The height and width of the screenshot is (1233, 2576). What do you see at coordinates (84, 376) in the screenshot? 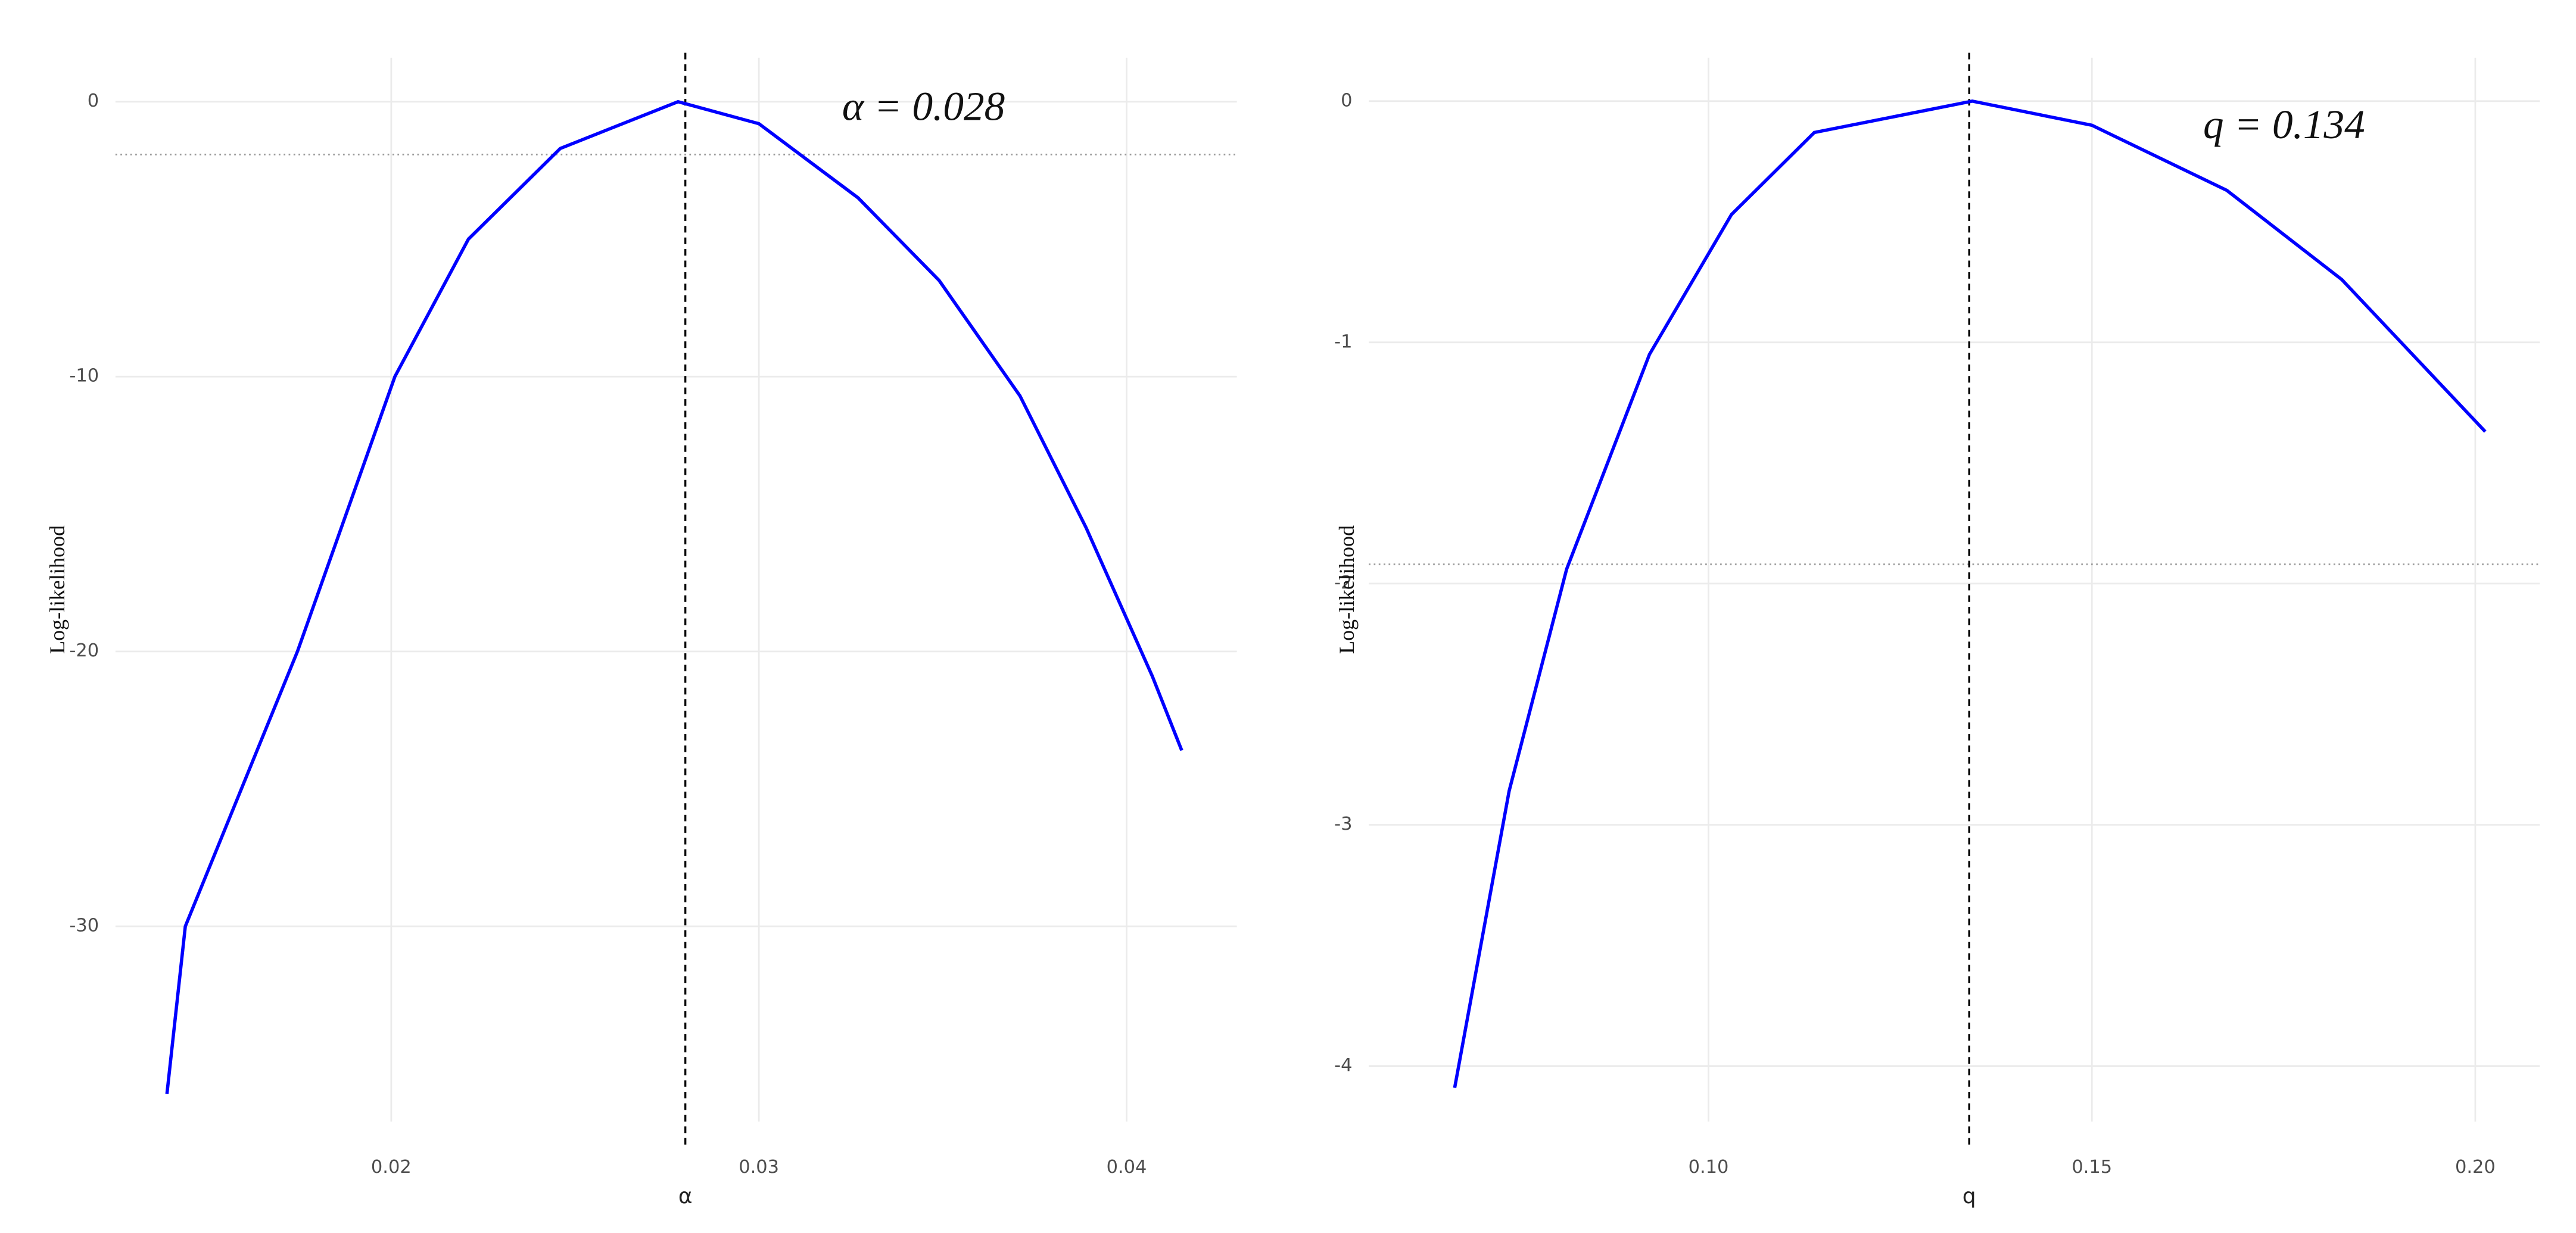
I see `y-tick-label: -10` at bounding box center [84, 376].